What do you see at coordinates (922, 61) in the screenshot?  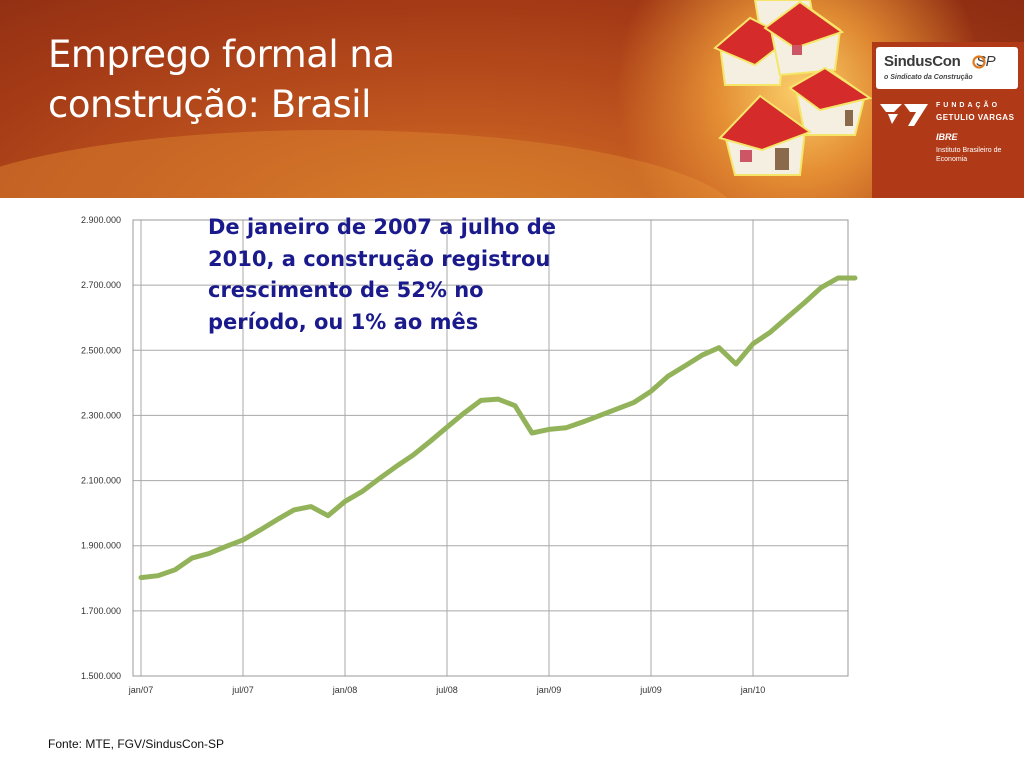 I see `sinduscon-logo-word: SindusCon` at bounding box center [922, 61].